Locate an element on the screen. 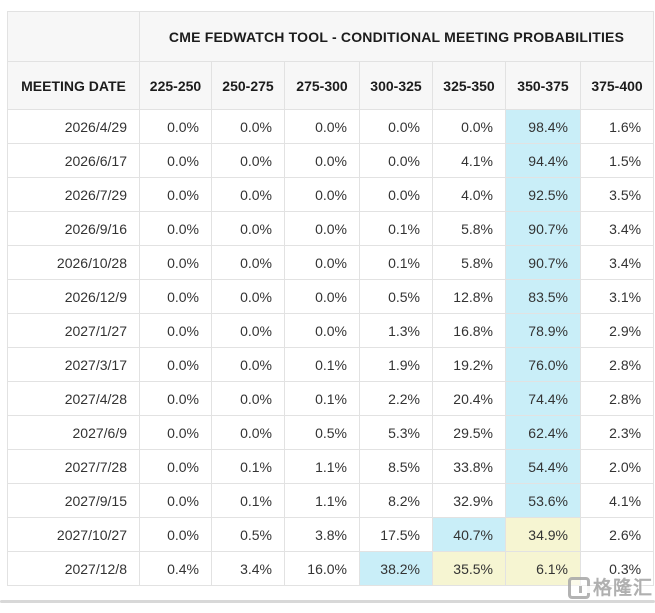 Image resolution: width=655 pixels, height=613 pixels. meeting-date-cell: 2026/6/17 is located at coordinates (73, 160).